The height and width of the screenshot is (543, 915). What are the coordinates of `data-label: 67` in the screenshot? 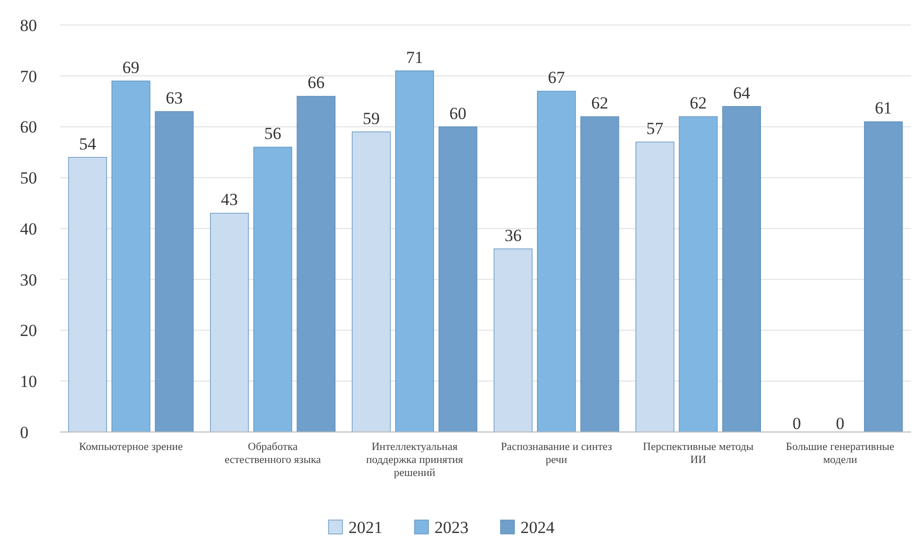 It's located at (557, 78).